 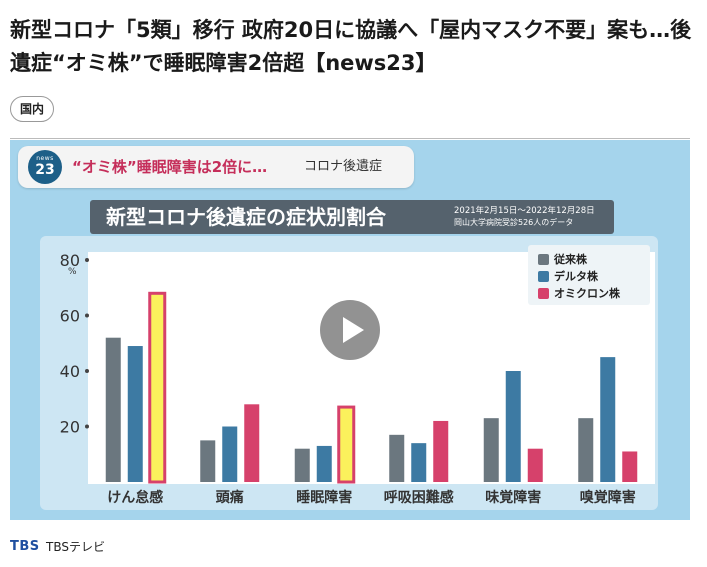 What do you see at coordinates (524, 211) in the screenshot?
I see `chart-date: 2021年2月15日〜2022年12月28日` at bounding box center [524, 211].